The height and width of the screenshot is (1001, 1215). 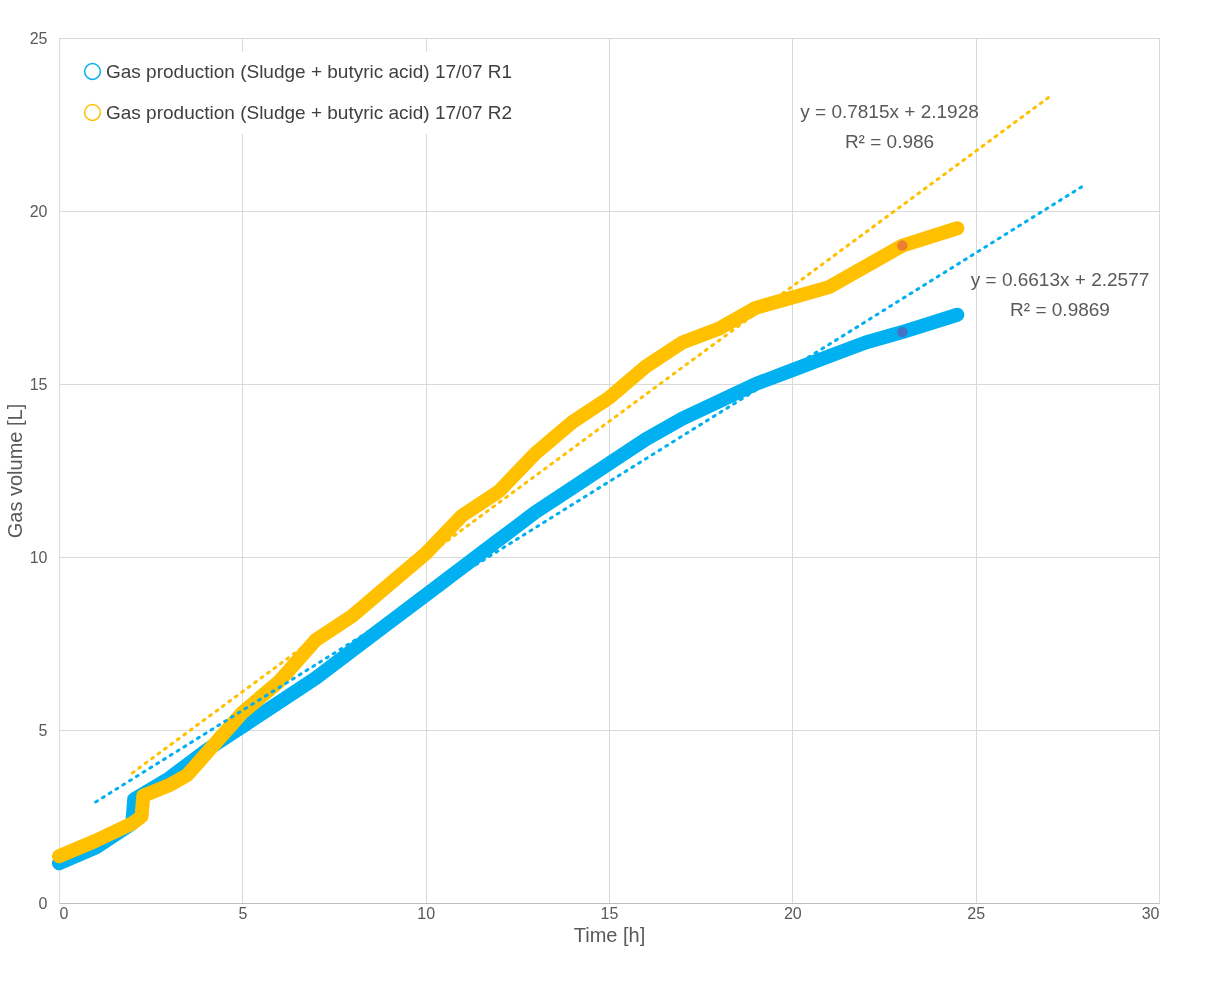 What do you see at coordinates (64, 913) in the screenshot?
I see `x-tick-label: 0` at bounding box center [64, 913].